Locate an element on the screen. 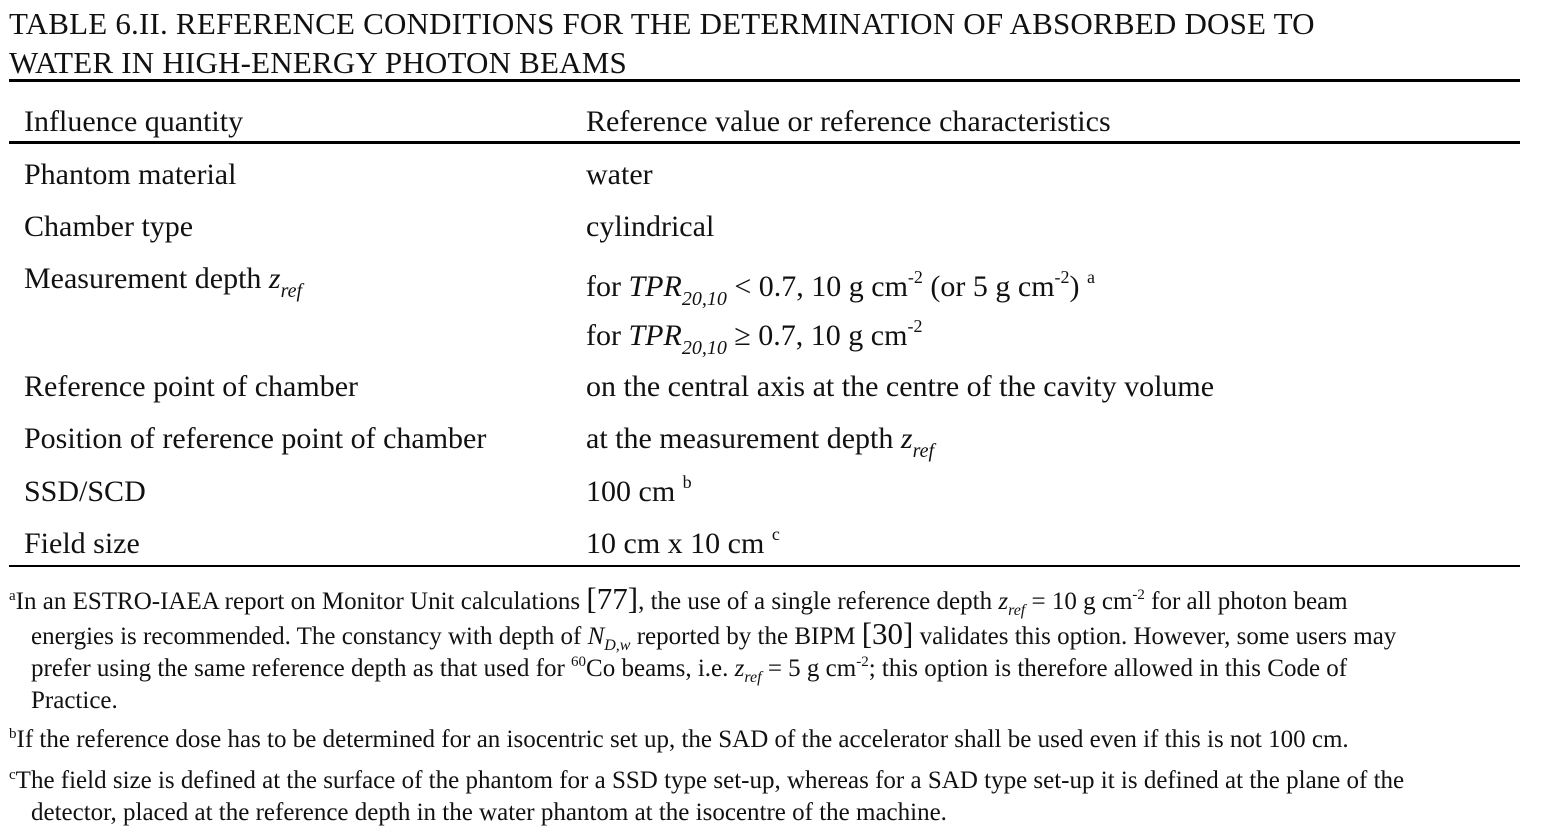  condition-text: < 0.7, 10 g cm is located at coordinates (817, 286).